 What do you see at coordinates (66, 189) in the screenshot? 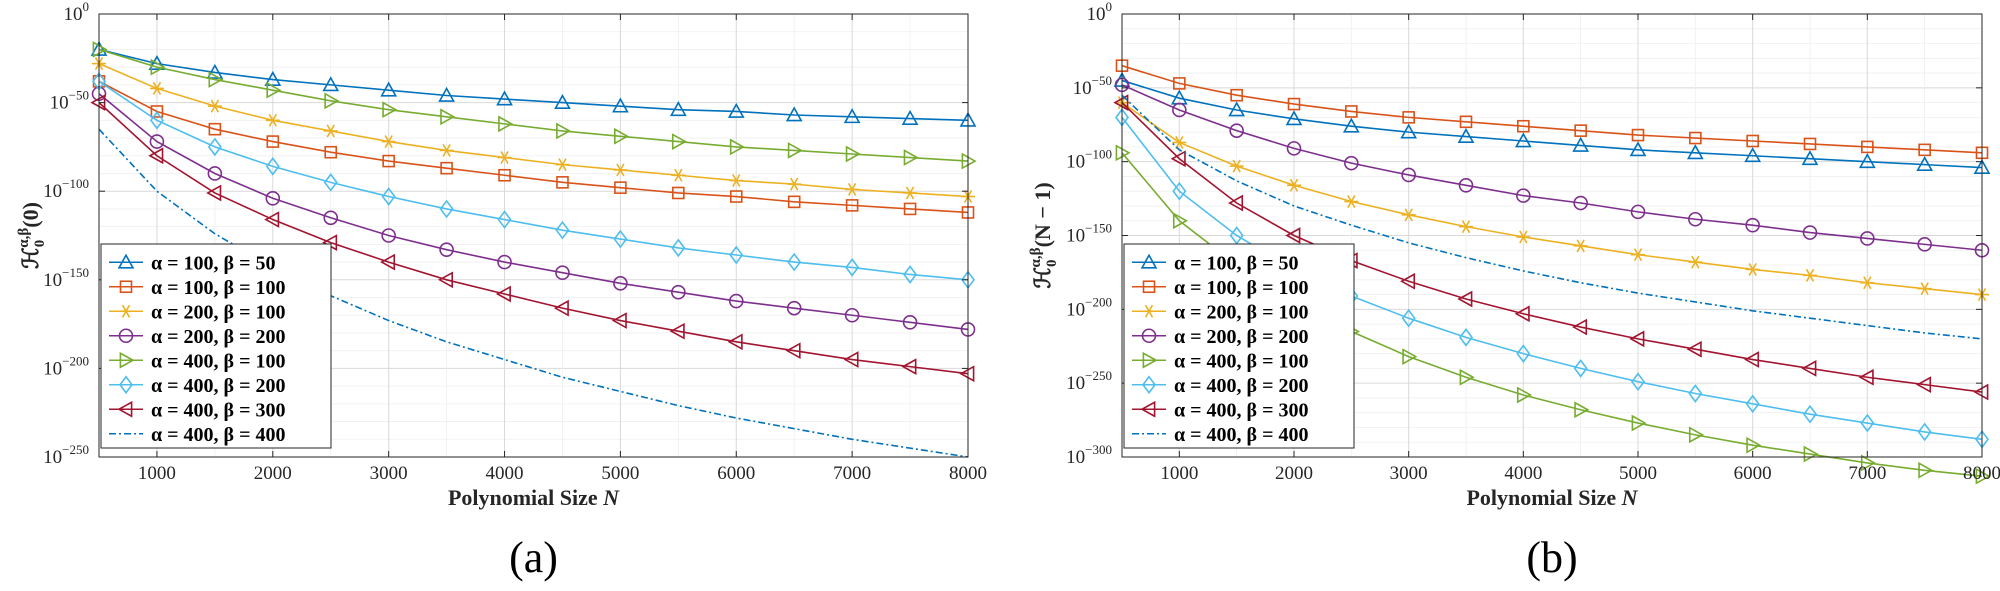
I see `panel-a-y-tick-2: 10−100` at bounding box center [66, 189].